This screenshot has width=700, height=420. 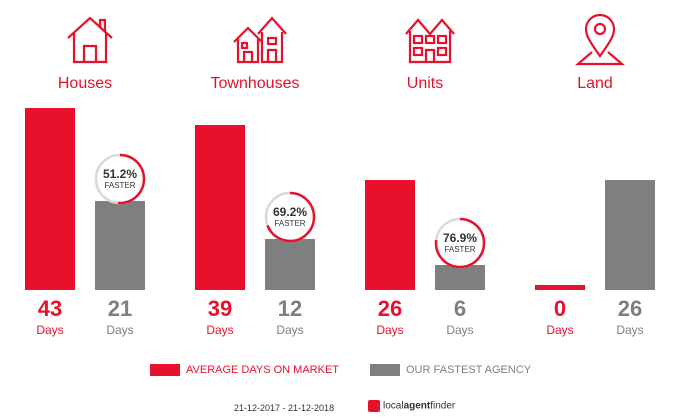 What do you see at coordinates (290, 224) in the screenshot?
I see `faster-word-townhouses: FASTER` at bounding box center [290, 224].